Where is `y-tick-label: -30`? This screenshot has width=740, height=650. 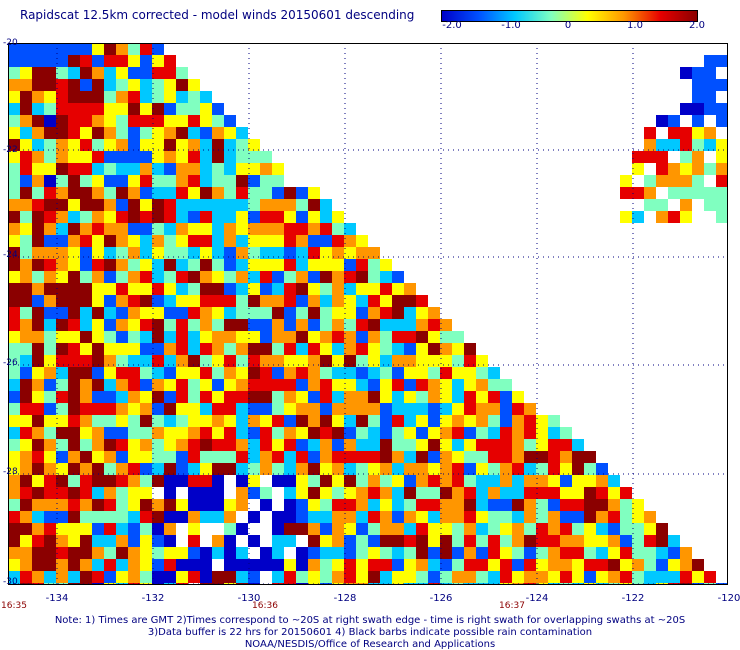 y-tick-label: -30 is located at coordinates (10, 582).